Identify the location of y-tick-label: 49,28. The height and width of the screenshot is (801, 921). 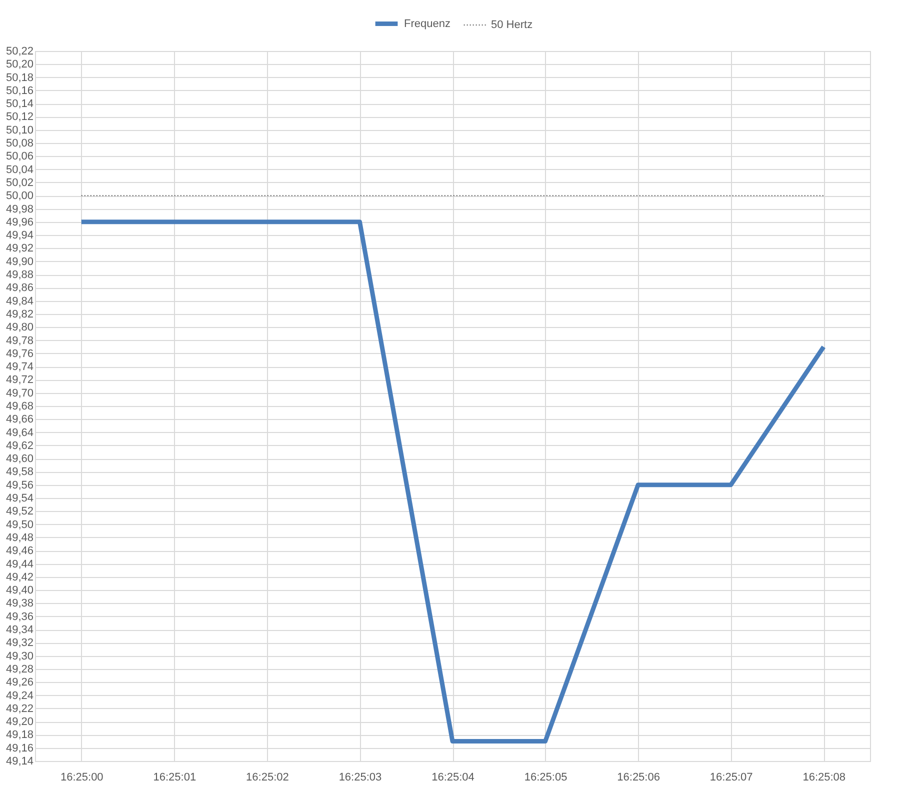
(20, 669).